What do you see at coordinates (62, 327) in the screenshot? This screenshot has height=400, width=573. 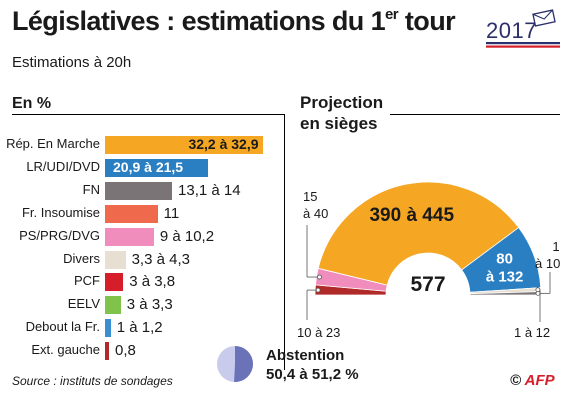 I see `bar-category-label: Debout la Fr.` at bounding box center [62, 327].